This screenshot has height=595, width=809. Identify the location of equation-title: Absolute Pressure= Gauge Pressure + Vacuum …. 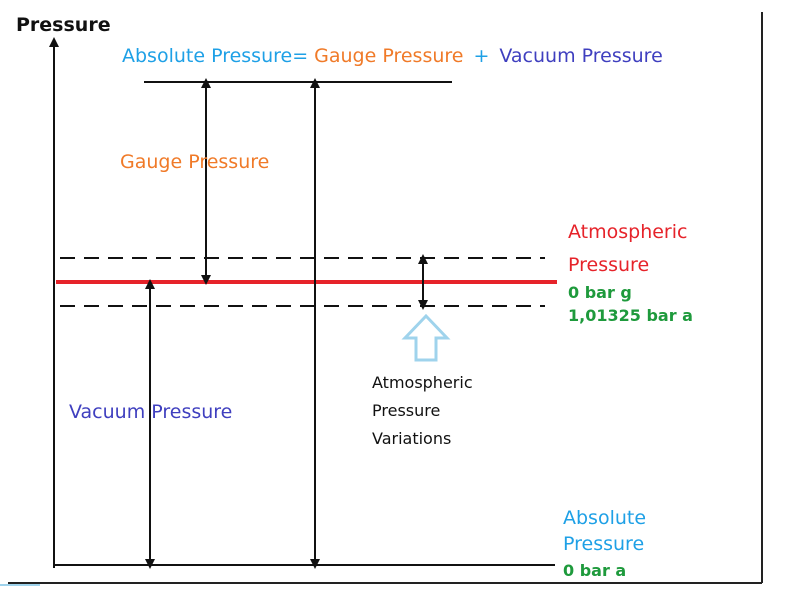
(392, 56).